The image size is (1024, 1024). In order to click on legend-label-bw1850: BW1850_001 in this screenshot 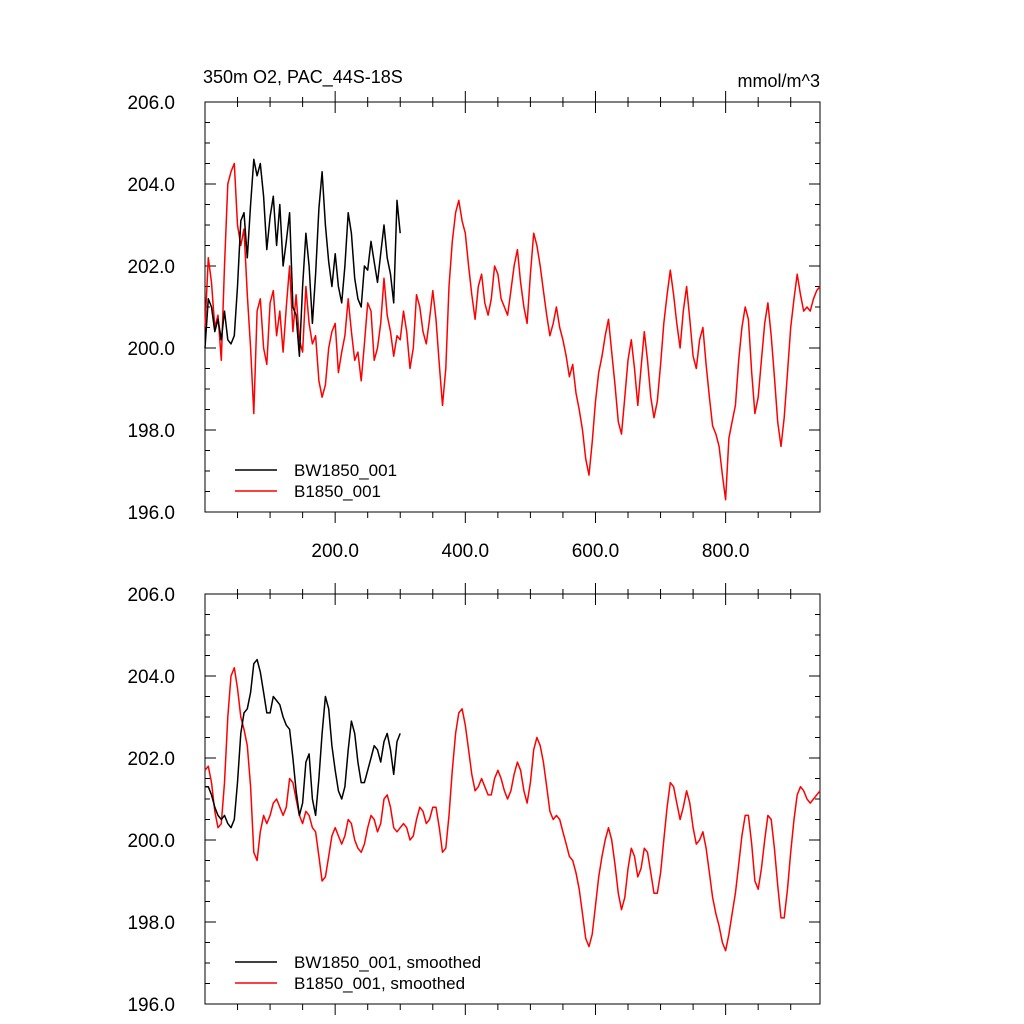, I will do `click(345, 470)`.